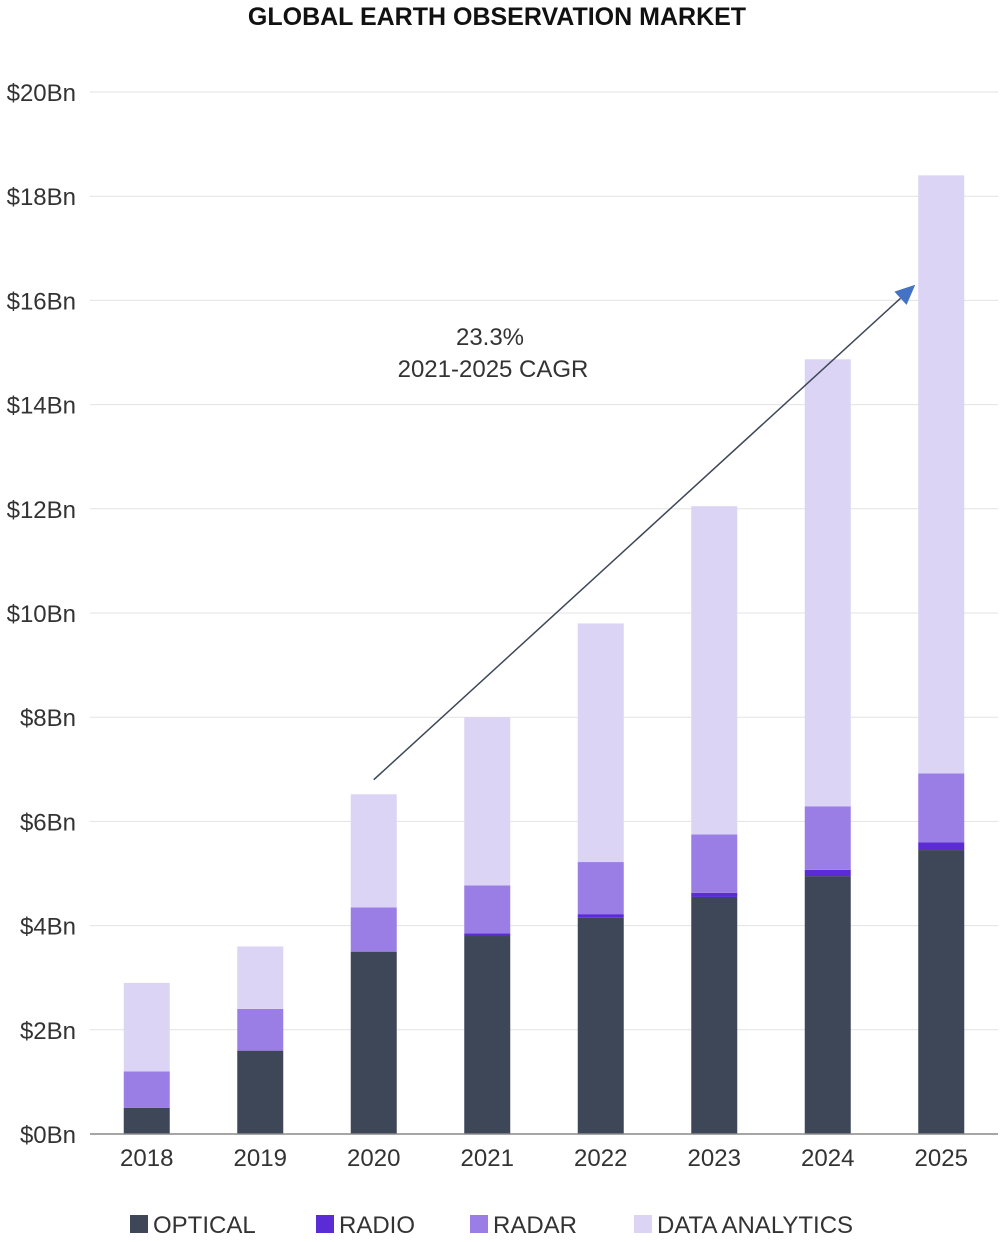 The image size is (1000, 1242). Describe the element at coordinates (325, 1224) in the screenshot. I see `legend-swatch-radio` at that location.